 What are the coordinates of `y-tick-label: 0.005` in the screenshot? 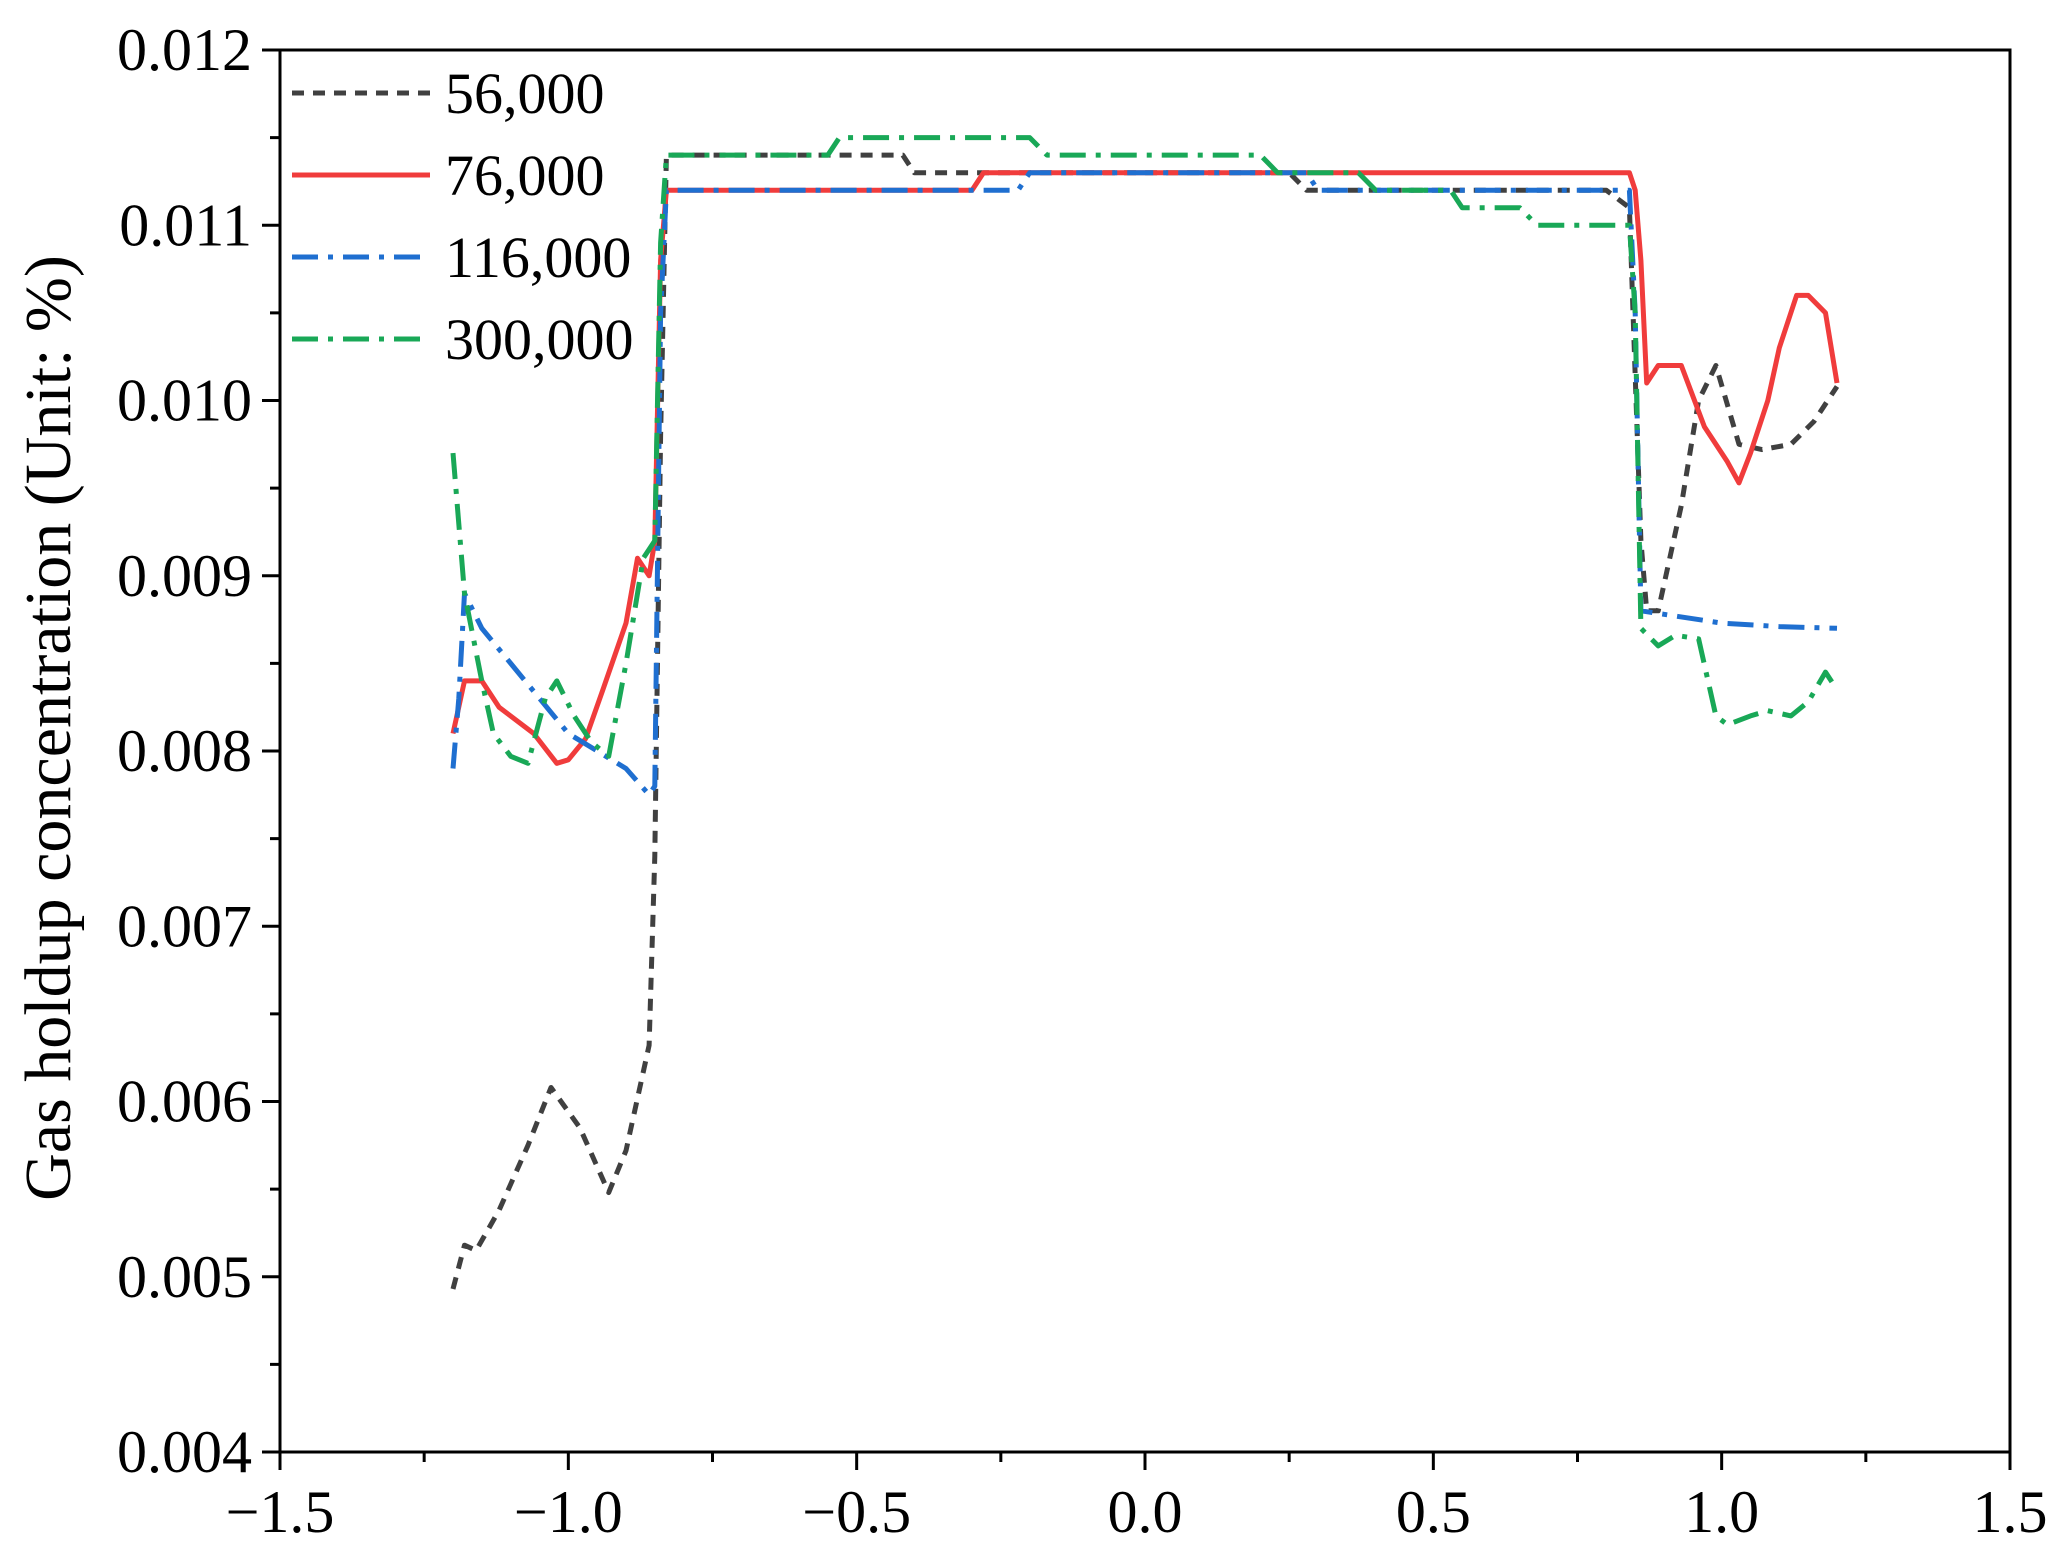 It's located at (184, 1277).